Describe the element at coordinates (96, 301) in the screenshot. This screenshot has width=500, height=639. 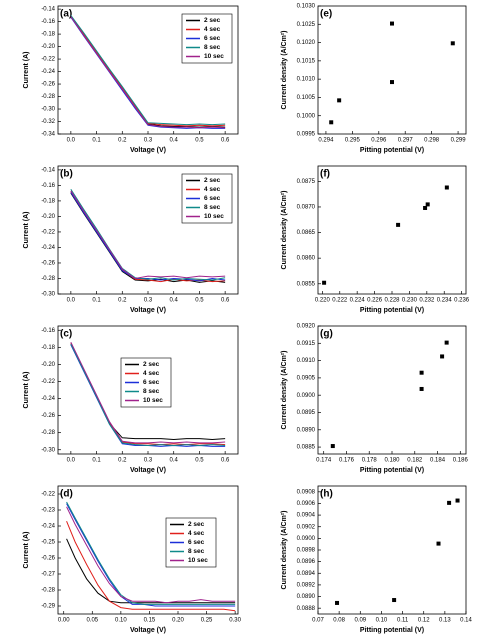
I see `x-tick-label: 0.1` at that location.